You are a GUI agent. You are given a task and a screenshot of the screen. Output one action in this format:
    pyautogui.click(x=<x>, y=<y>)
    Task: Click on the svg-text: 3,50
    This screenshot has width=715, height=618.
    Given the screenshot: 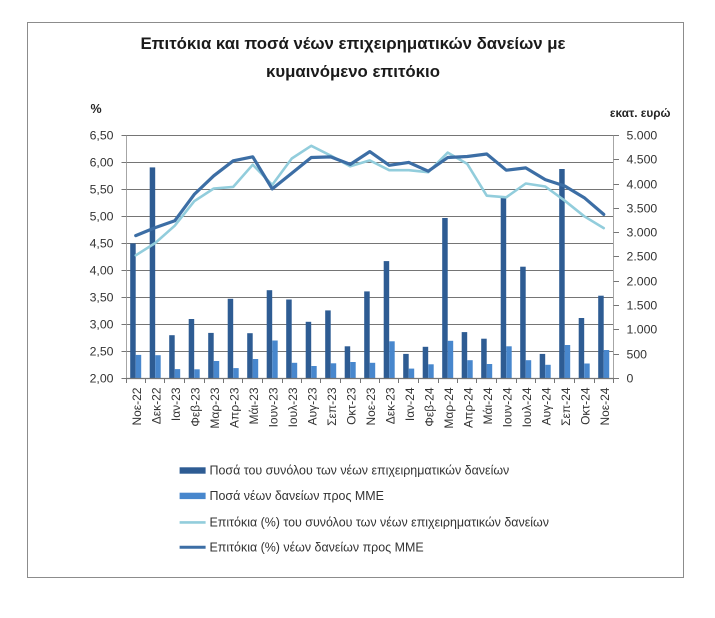 What is the action you would take?
    pyautogui.click(x=102, y=298)
    